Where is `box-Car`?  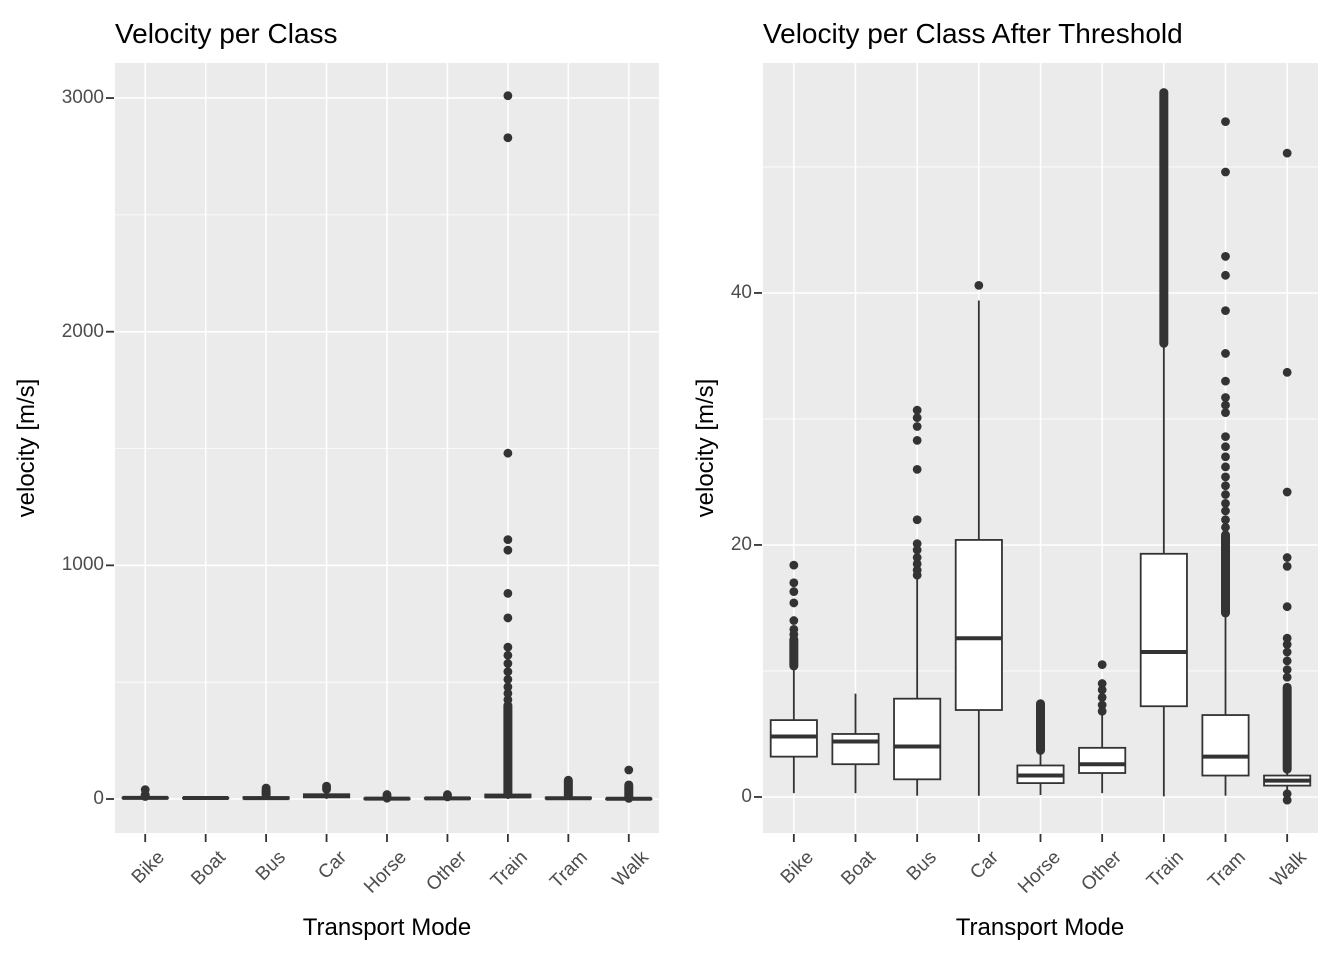 box-Car is located at coordinates (978, 625).